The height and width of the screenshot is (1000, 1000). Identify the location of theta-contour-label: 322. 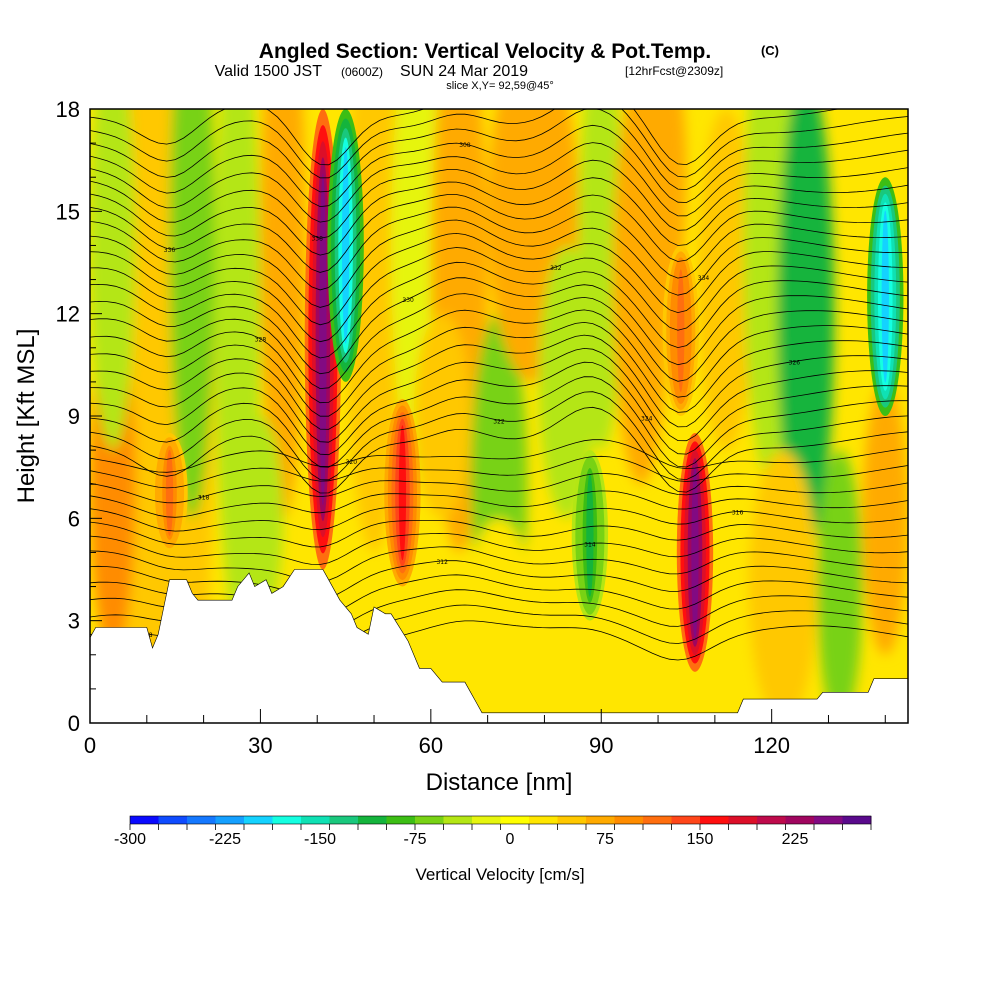
(499, 421).